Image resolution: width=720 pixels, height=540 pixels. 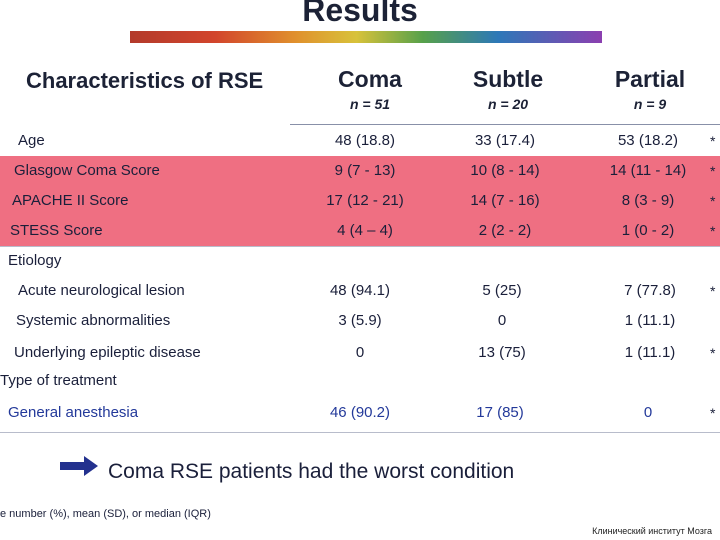 What do you see at coordinates (648, 412) in the screenshot?
I see `cell-partial: 0` at bounding box center [648, 412].